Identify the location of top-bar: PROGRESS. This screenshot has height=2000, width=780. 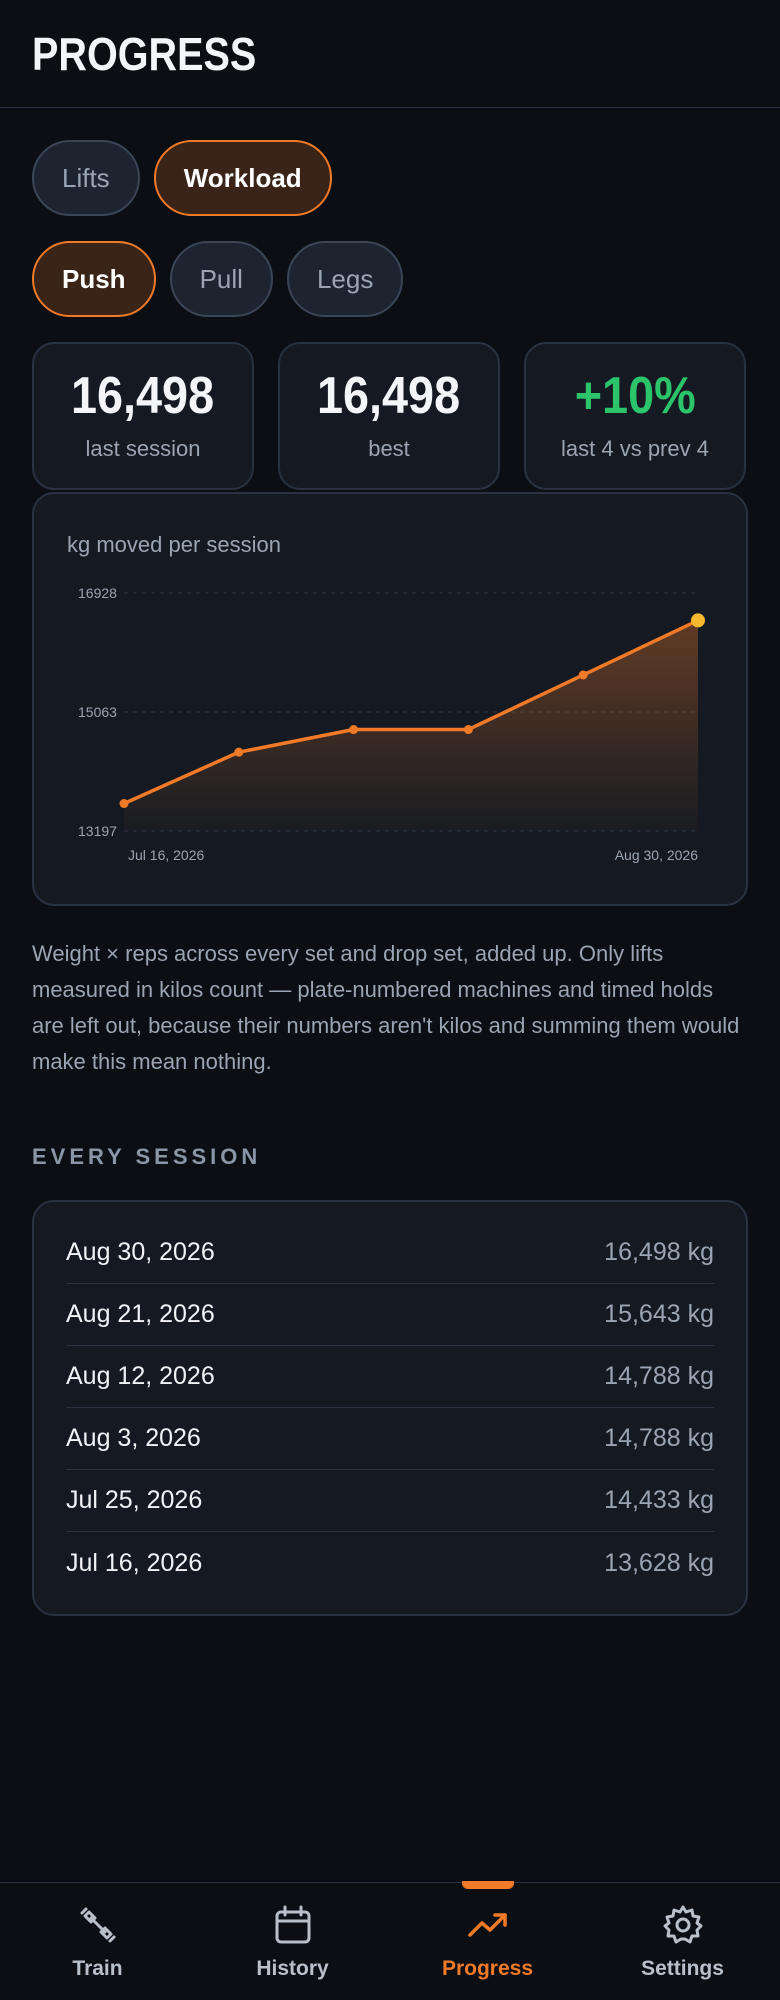
(390, 54).